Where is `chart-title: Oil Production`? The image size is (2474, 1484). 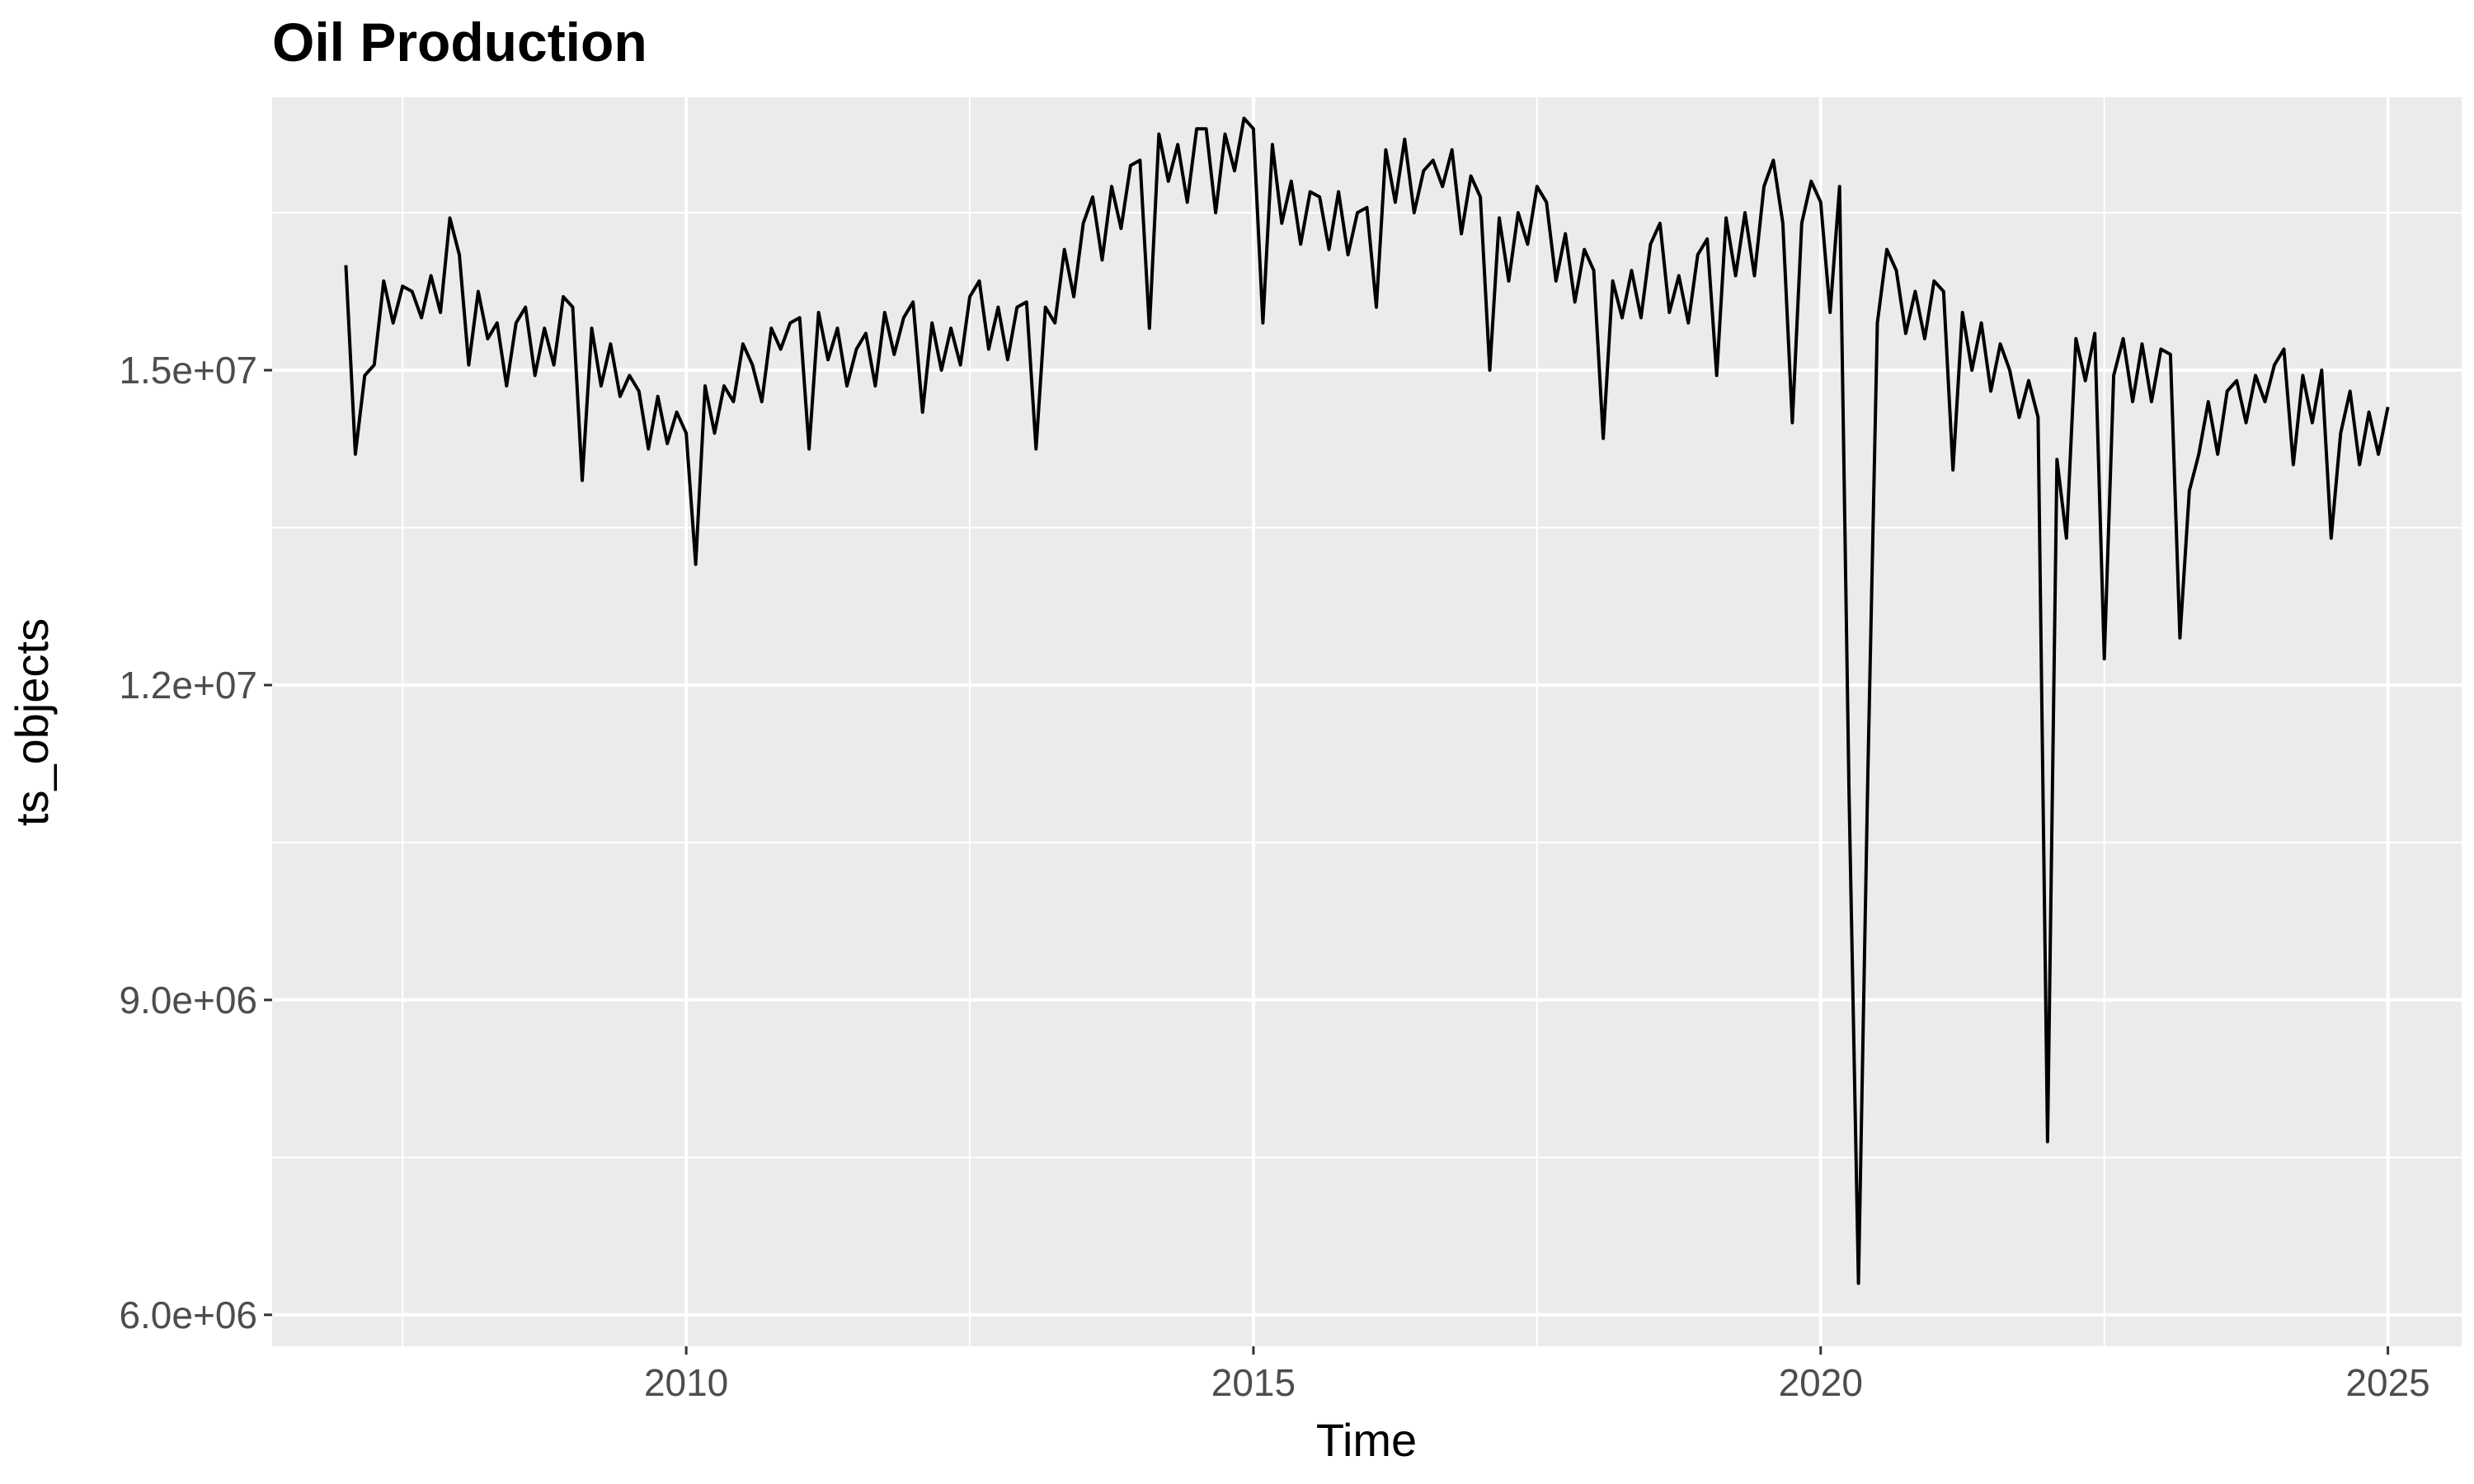
chart-title: Oil Production is located at coordinates (459, 42).